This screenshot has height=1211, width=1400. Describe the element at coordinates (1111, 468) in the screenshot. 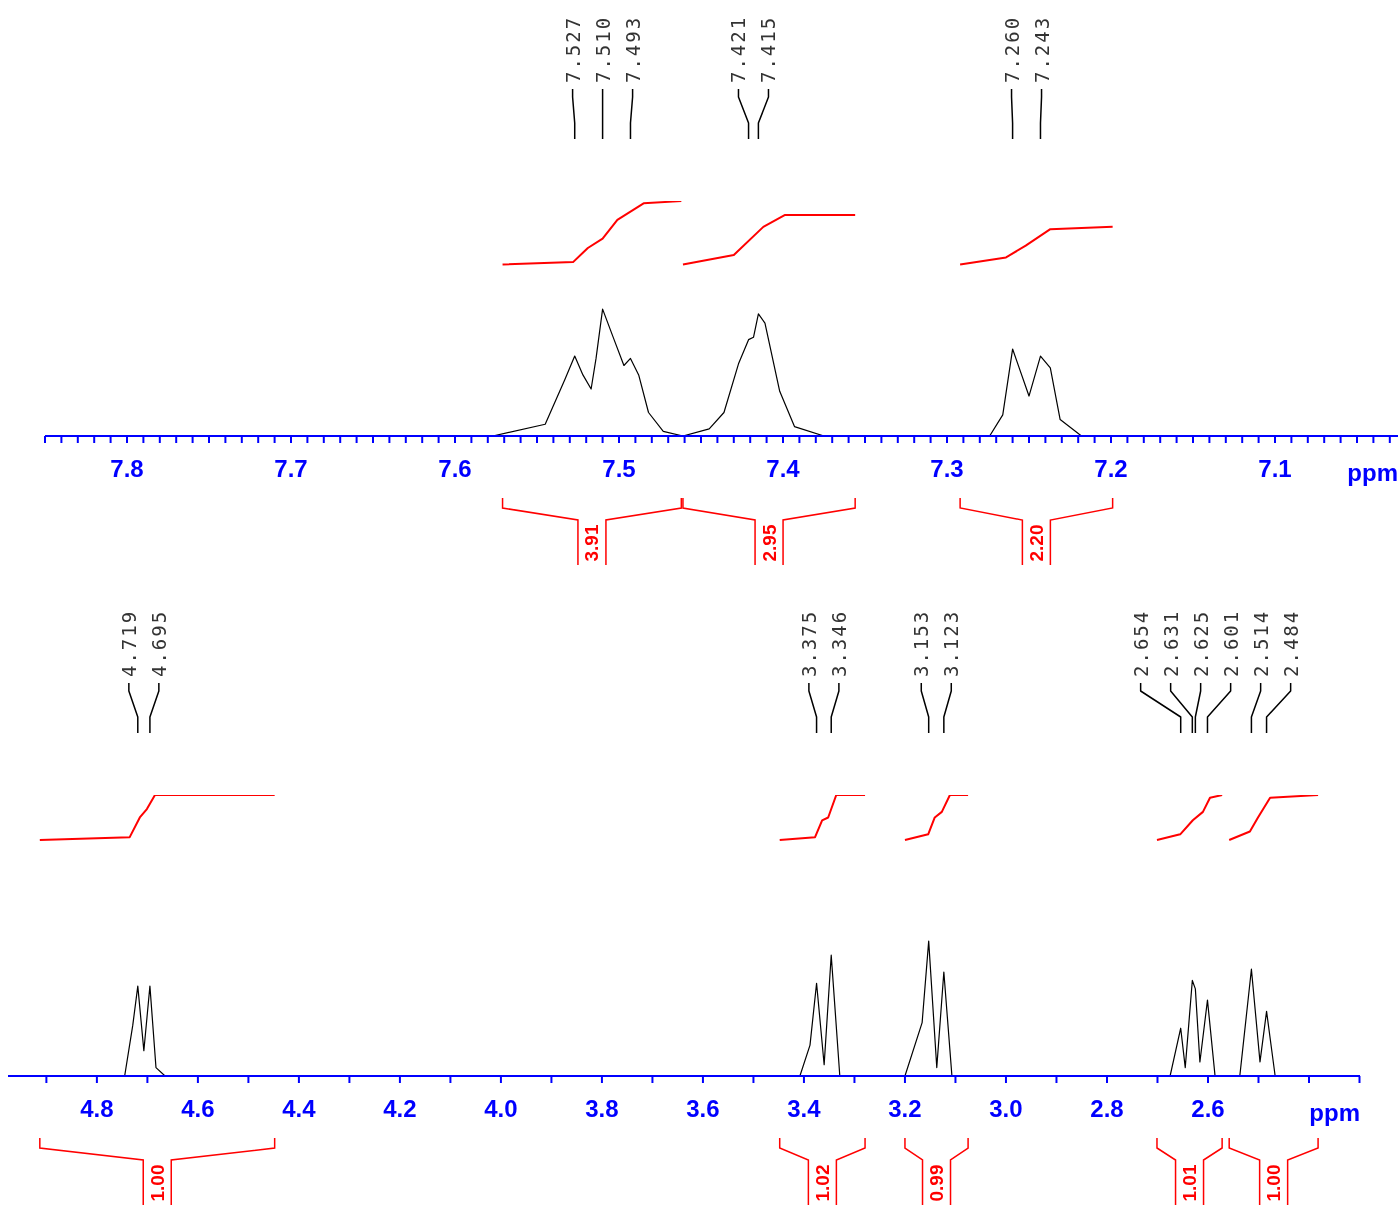

I see `x-tick-label: 7.2` at that location.